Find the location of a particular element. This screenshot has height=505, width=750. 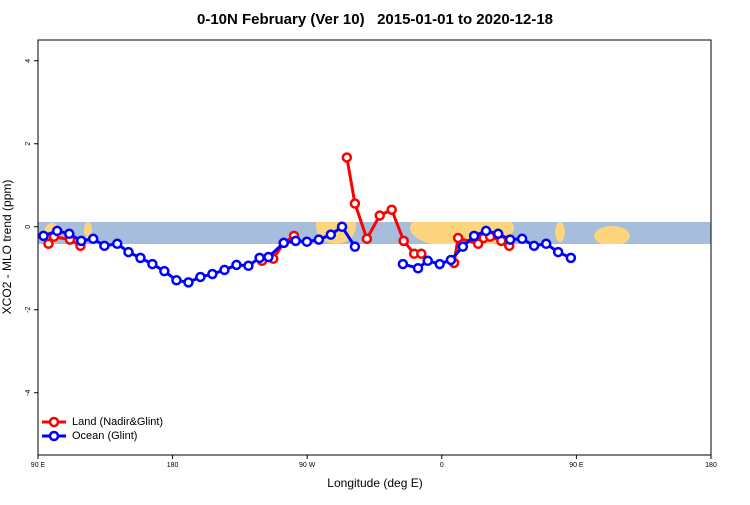

y-tick-label: 2 is located at coordinates (28, 144).